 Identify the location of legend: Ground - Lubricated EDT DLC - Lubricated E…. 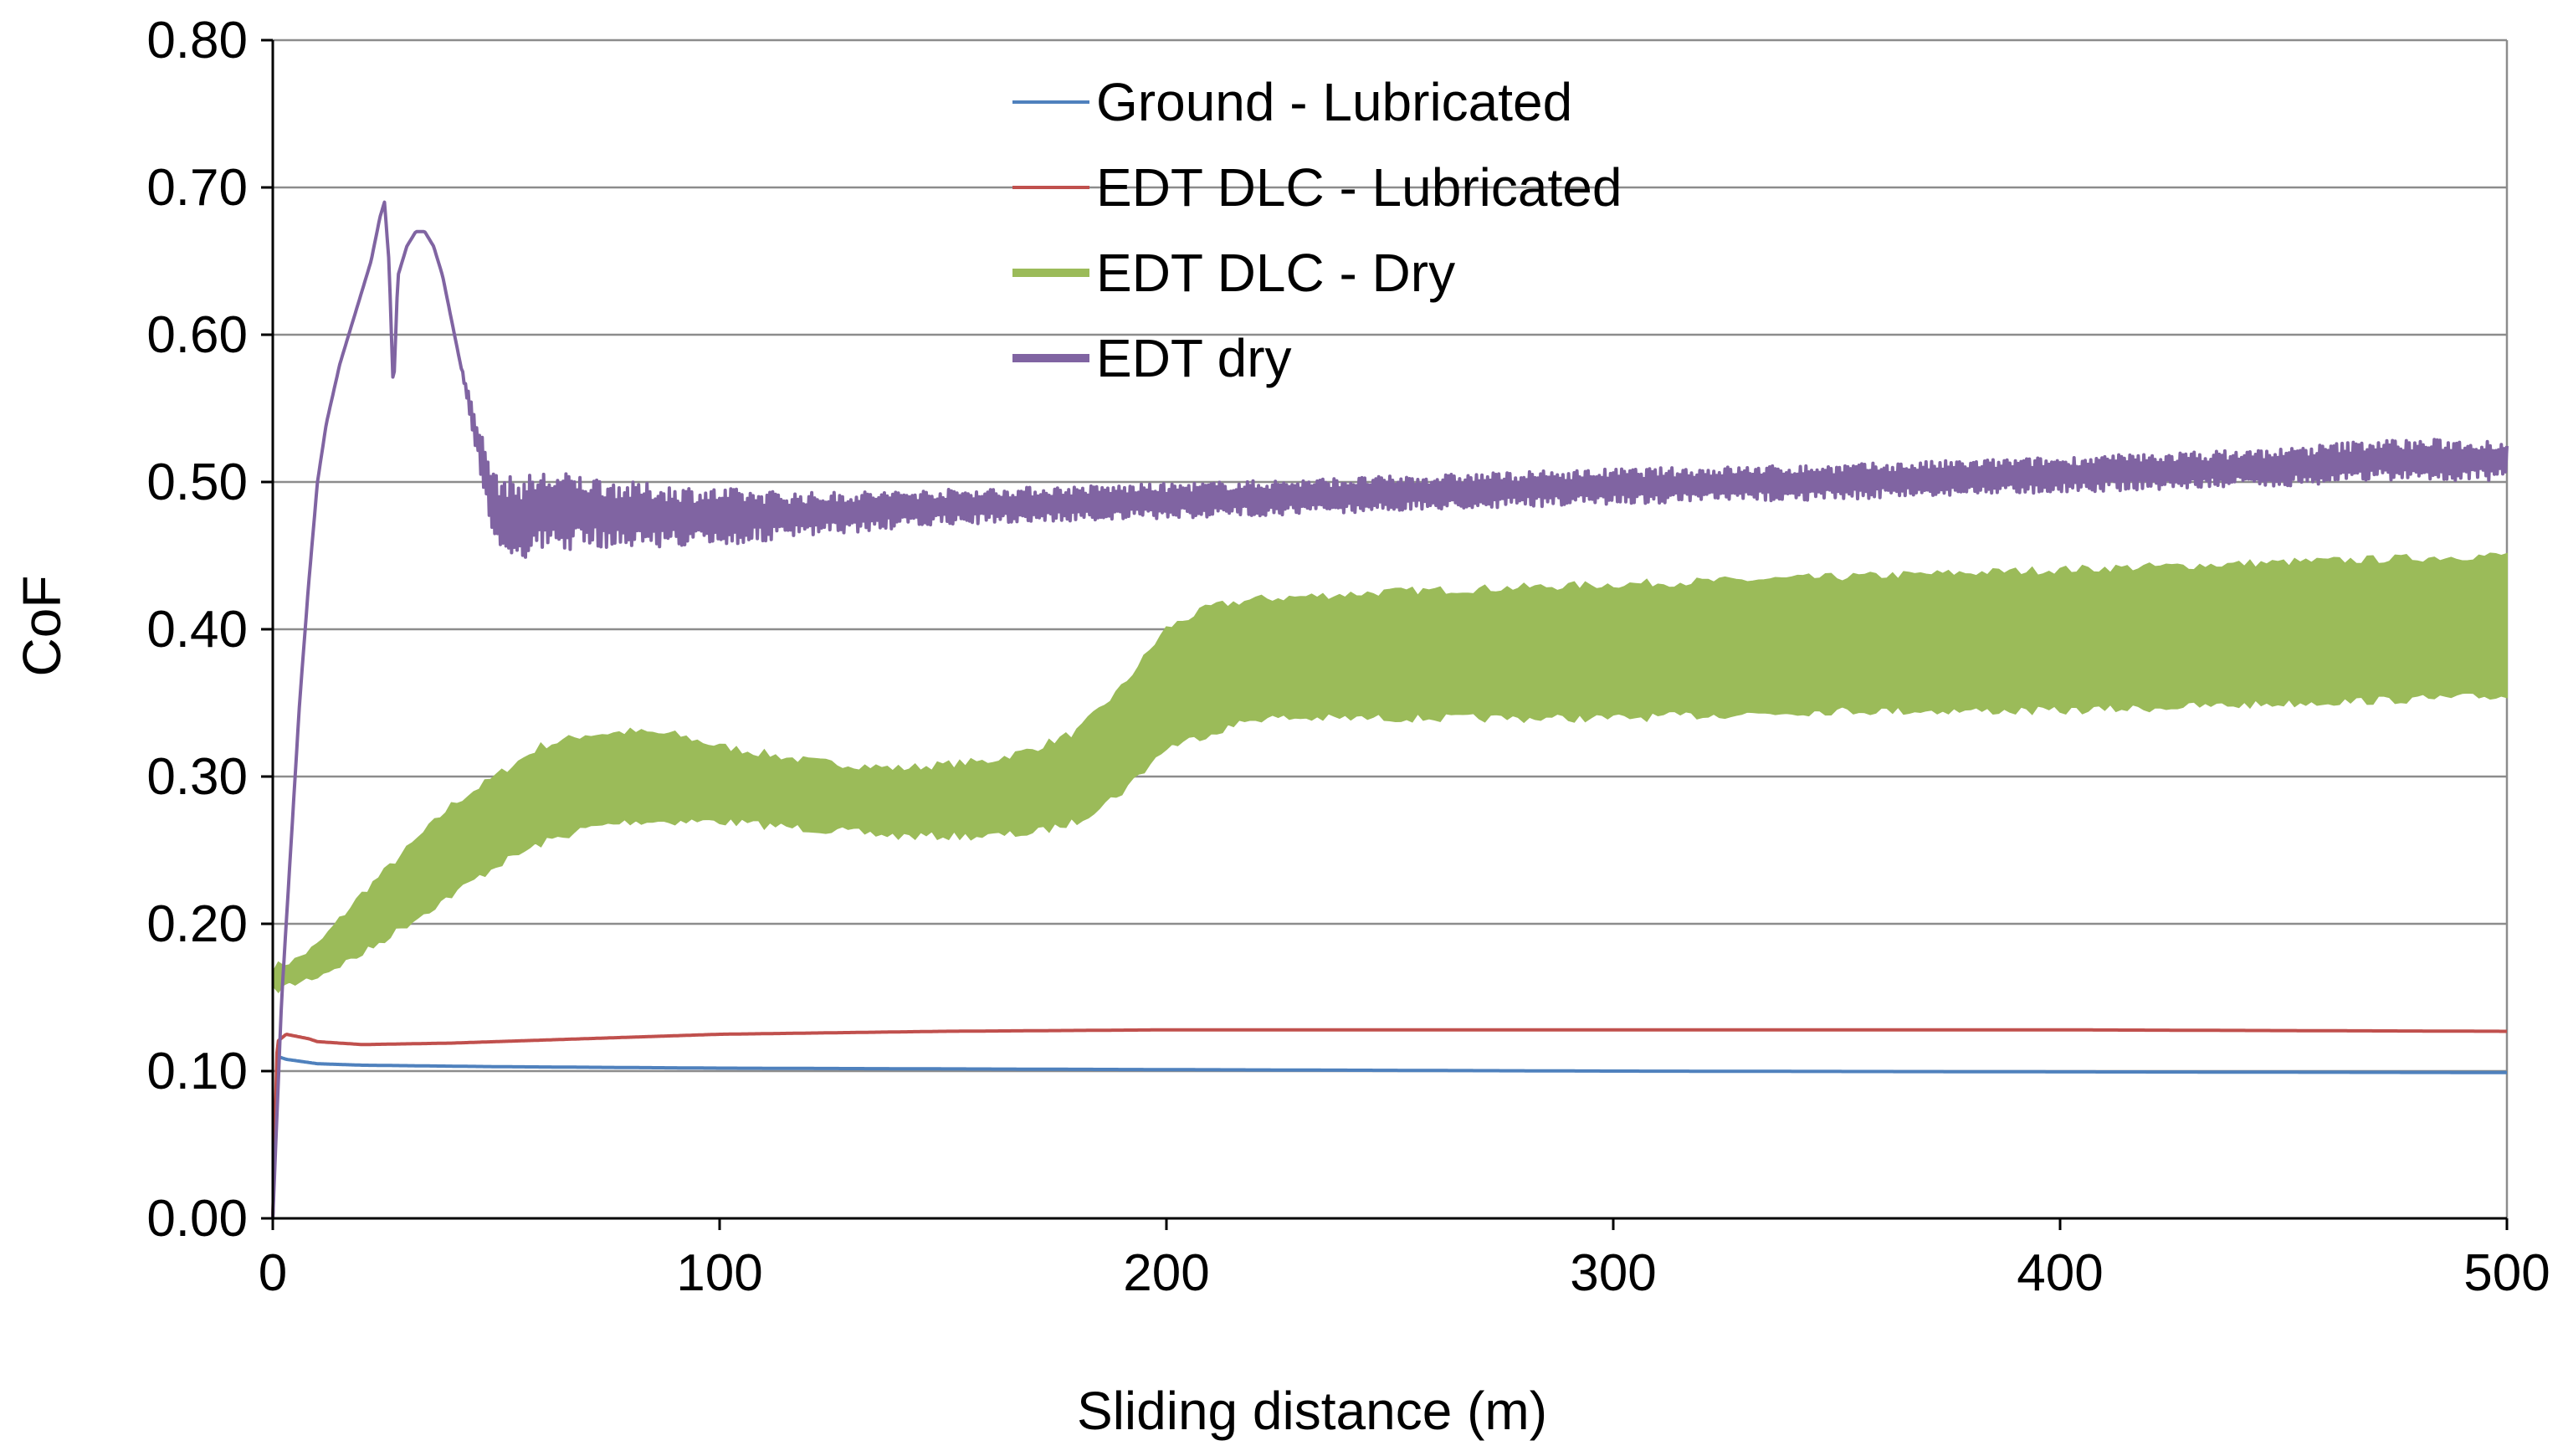
(1317, 230).